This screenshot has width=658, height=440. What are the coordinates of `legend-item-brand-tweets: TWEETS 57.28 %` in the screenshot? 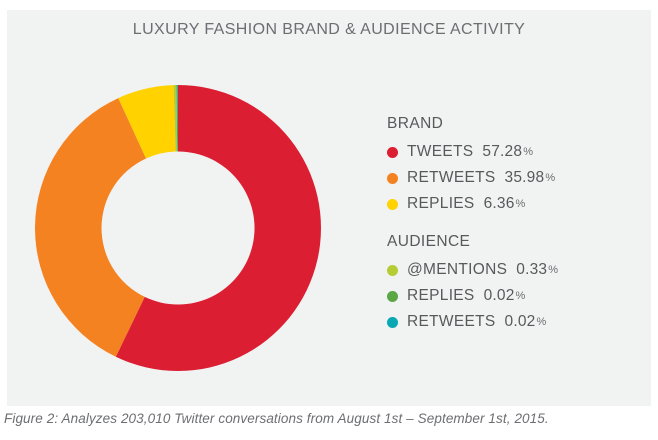 It's located at (512, 152).